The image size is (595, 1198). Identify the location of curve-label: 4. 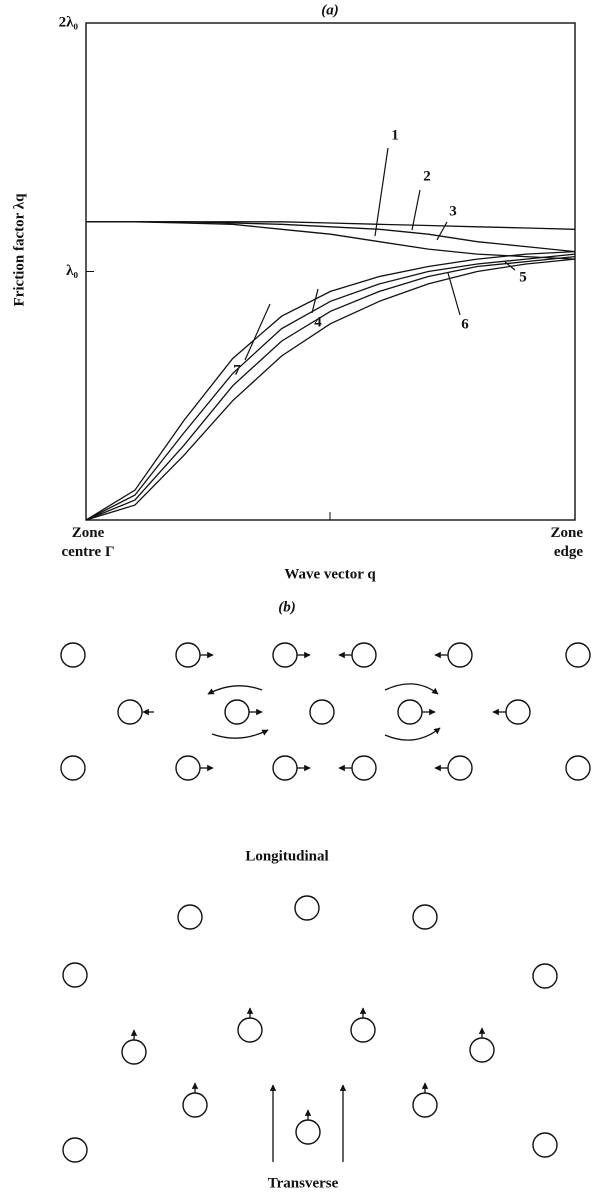
(318, 322).